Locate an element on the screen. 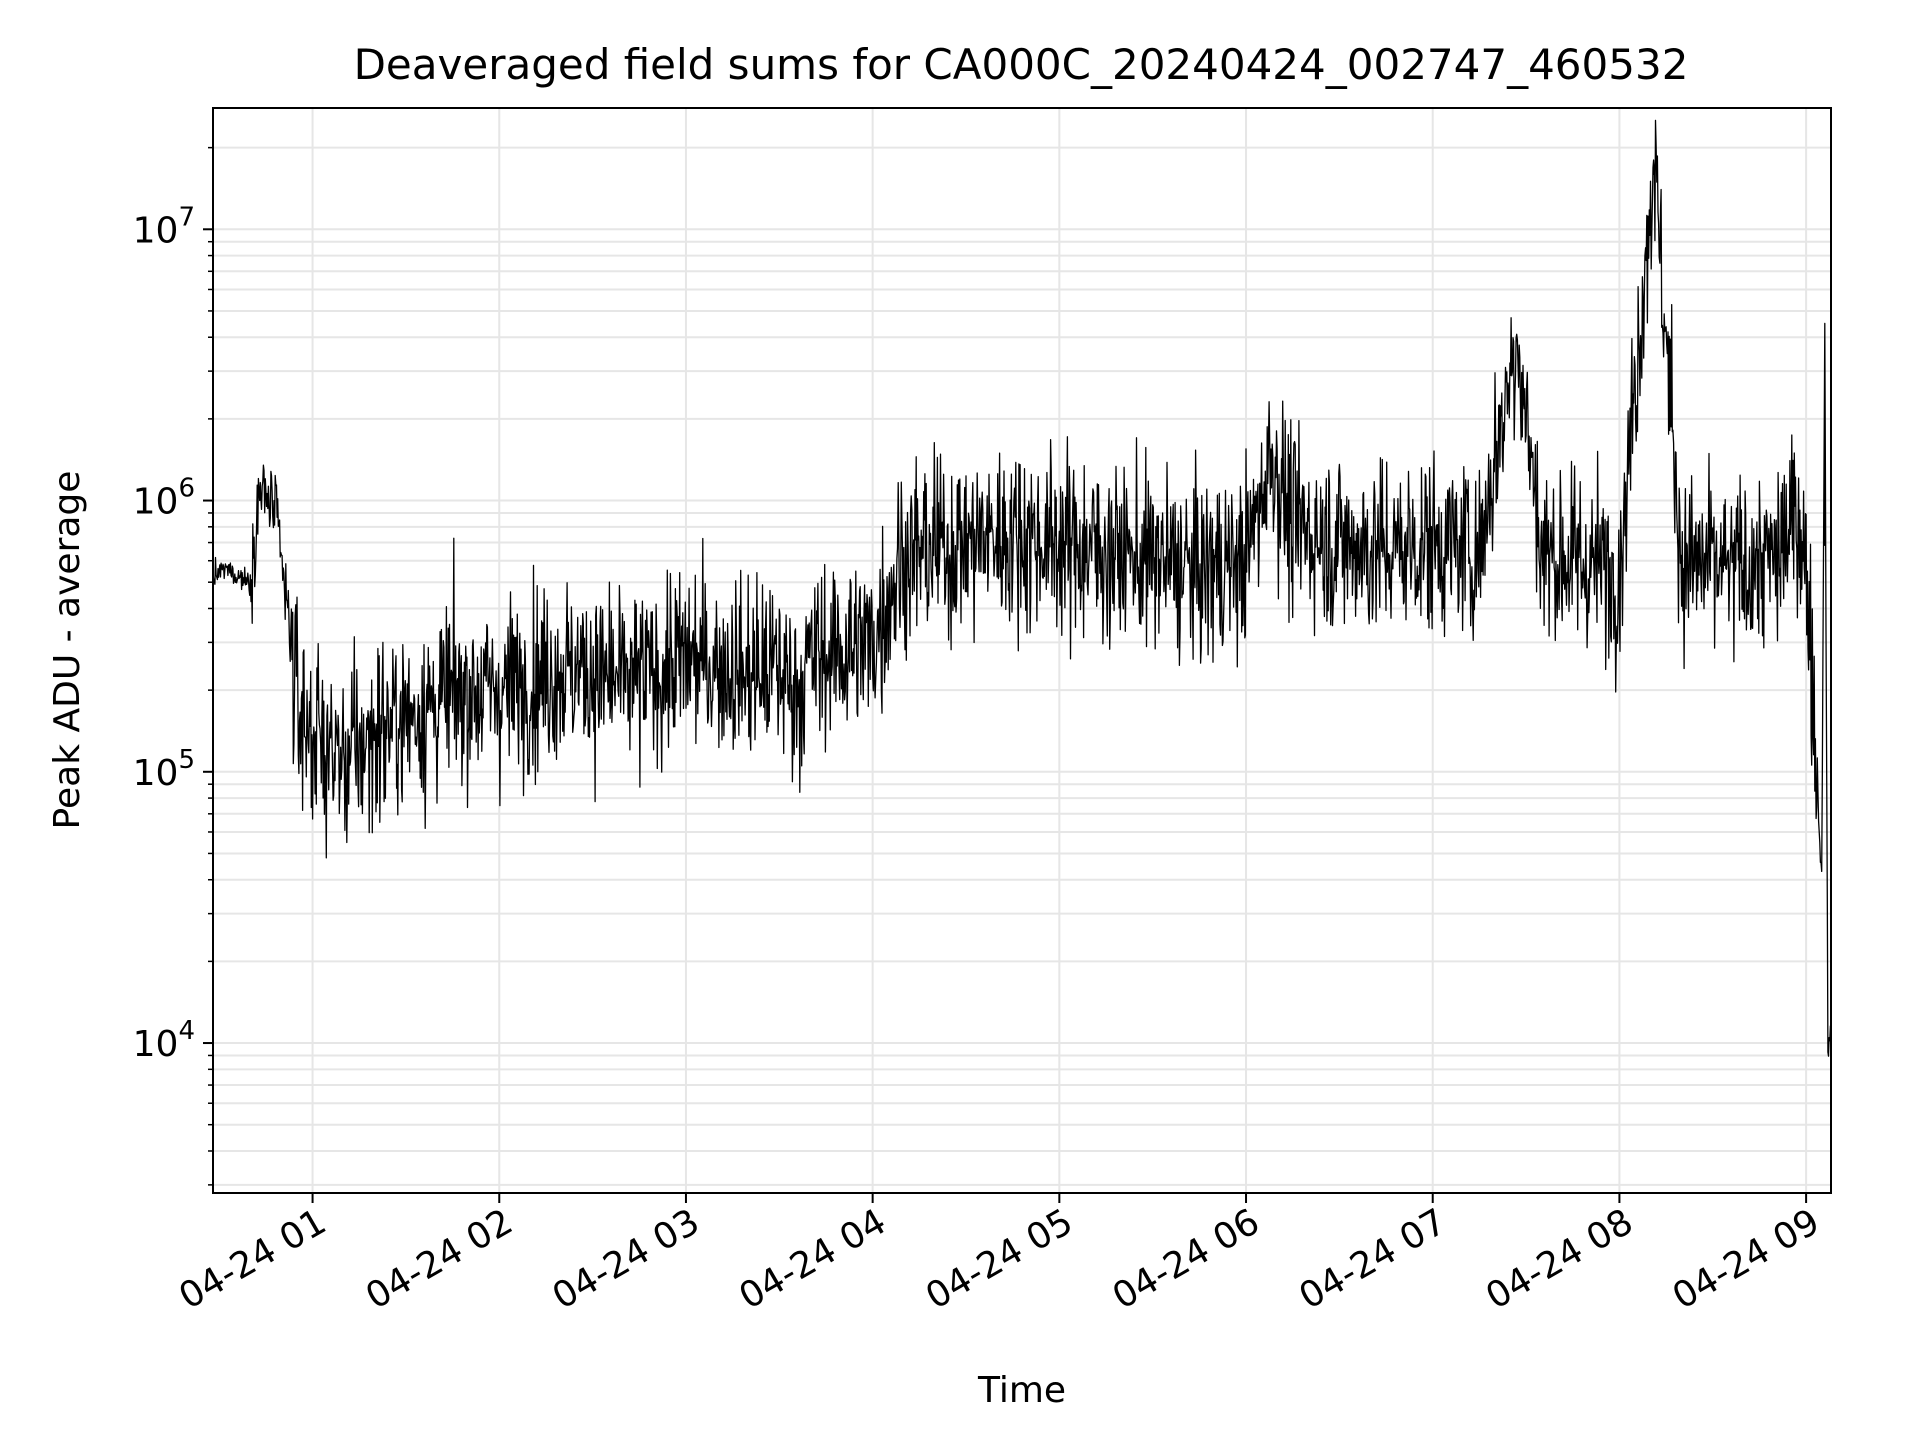  y-tick-label: 10⁷ is located at coordinates (164, 226).